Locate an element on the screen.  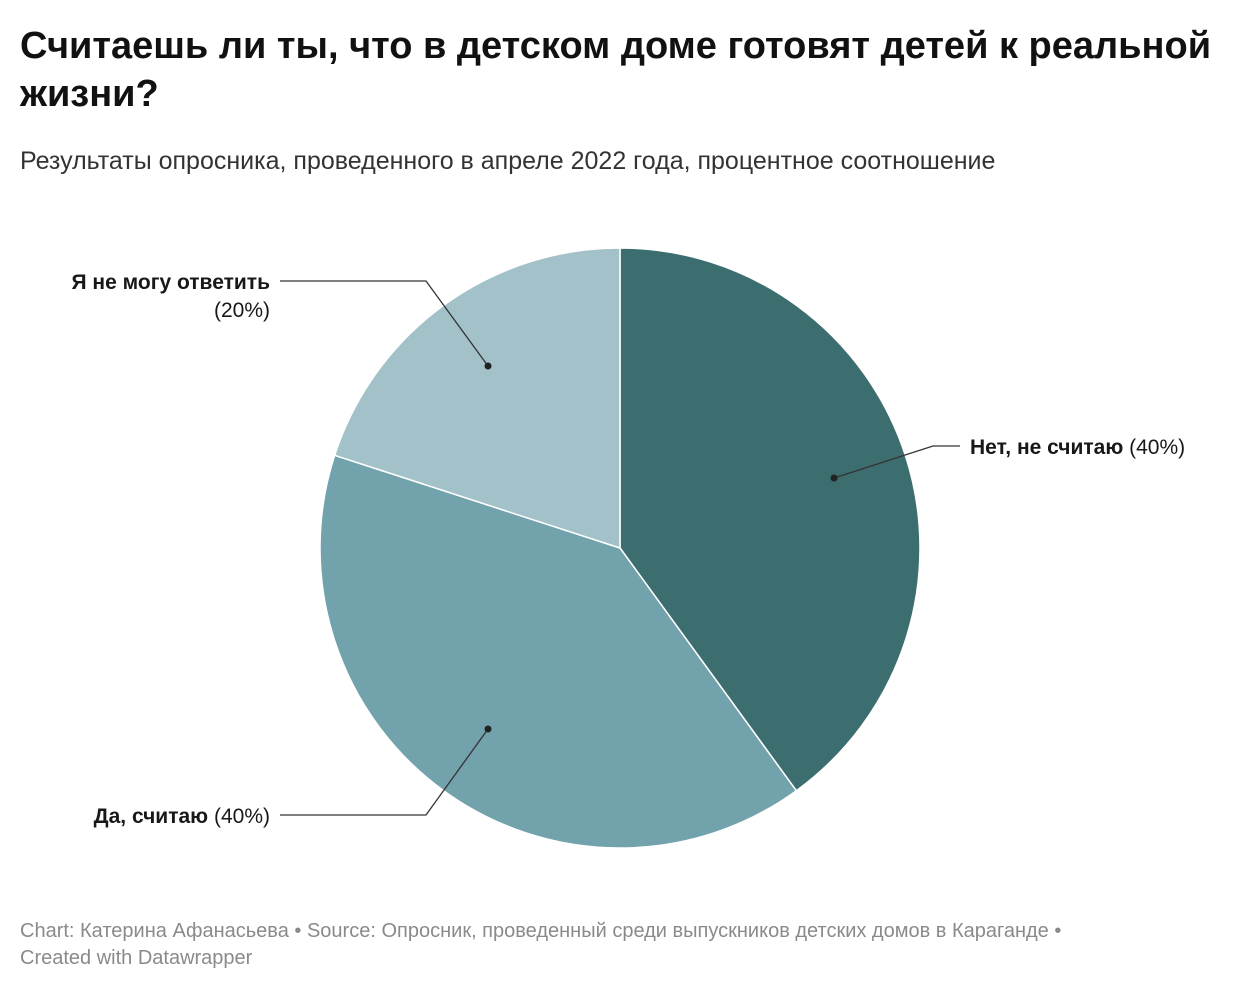
svg-text: Нет, не считаю (40%) is located at coordinates (1077, 447).